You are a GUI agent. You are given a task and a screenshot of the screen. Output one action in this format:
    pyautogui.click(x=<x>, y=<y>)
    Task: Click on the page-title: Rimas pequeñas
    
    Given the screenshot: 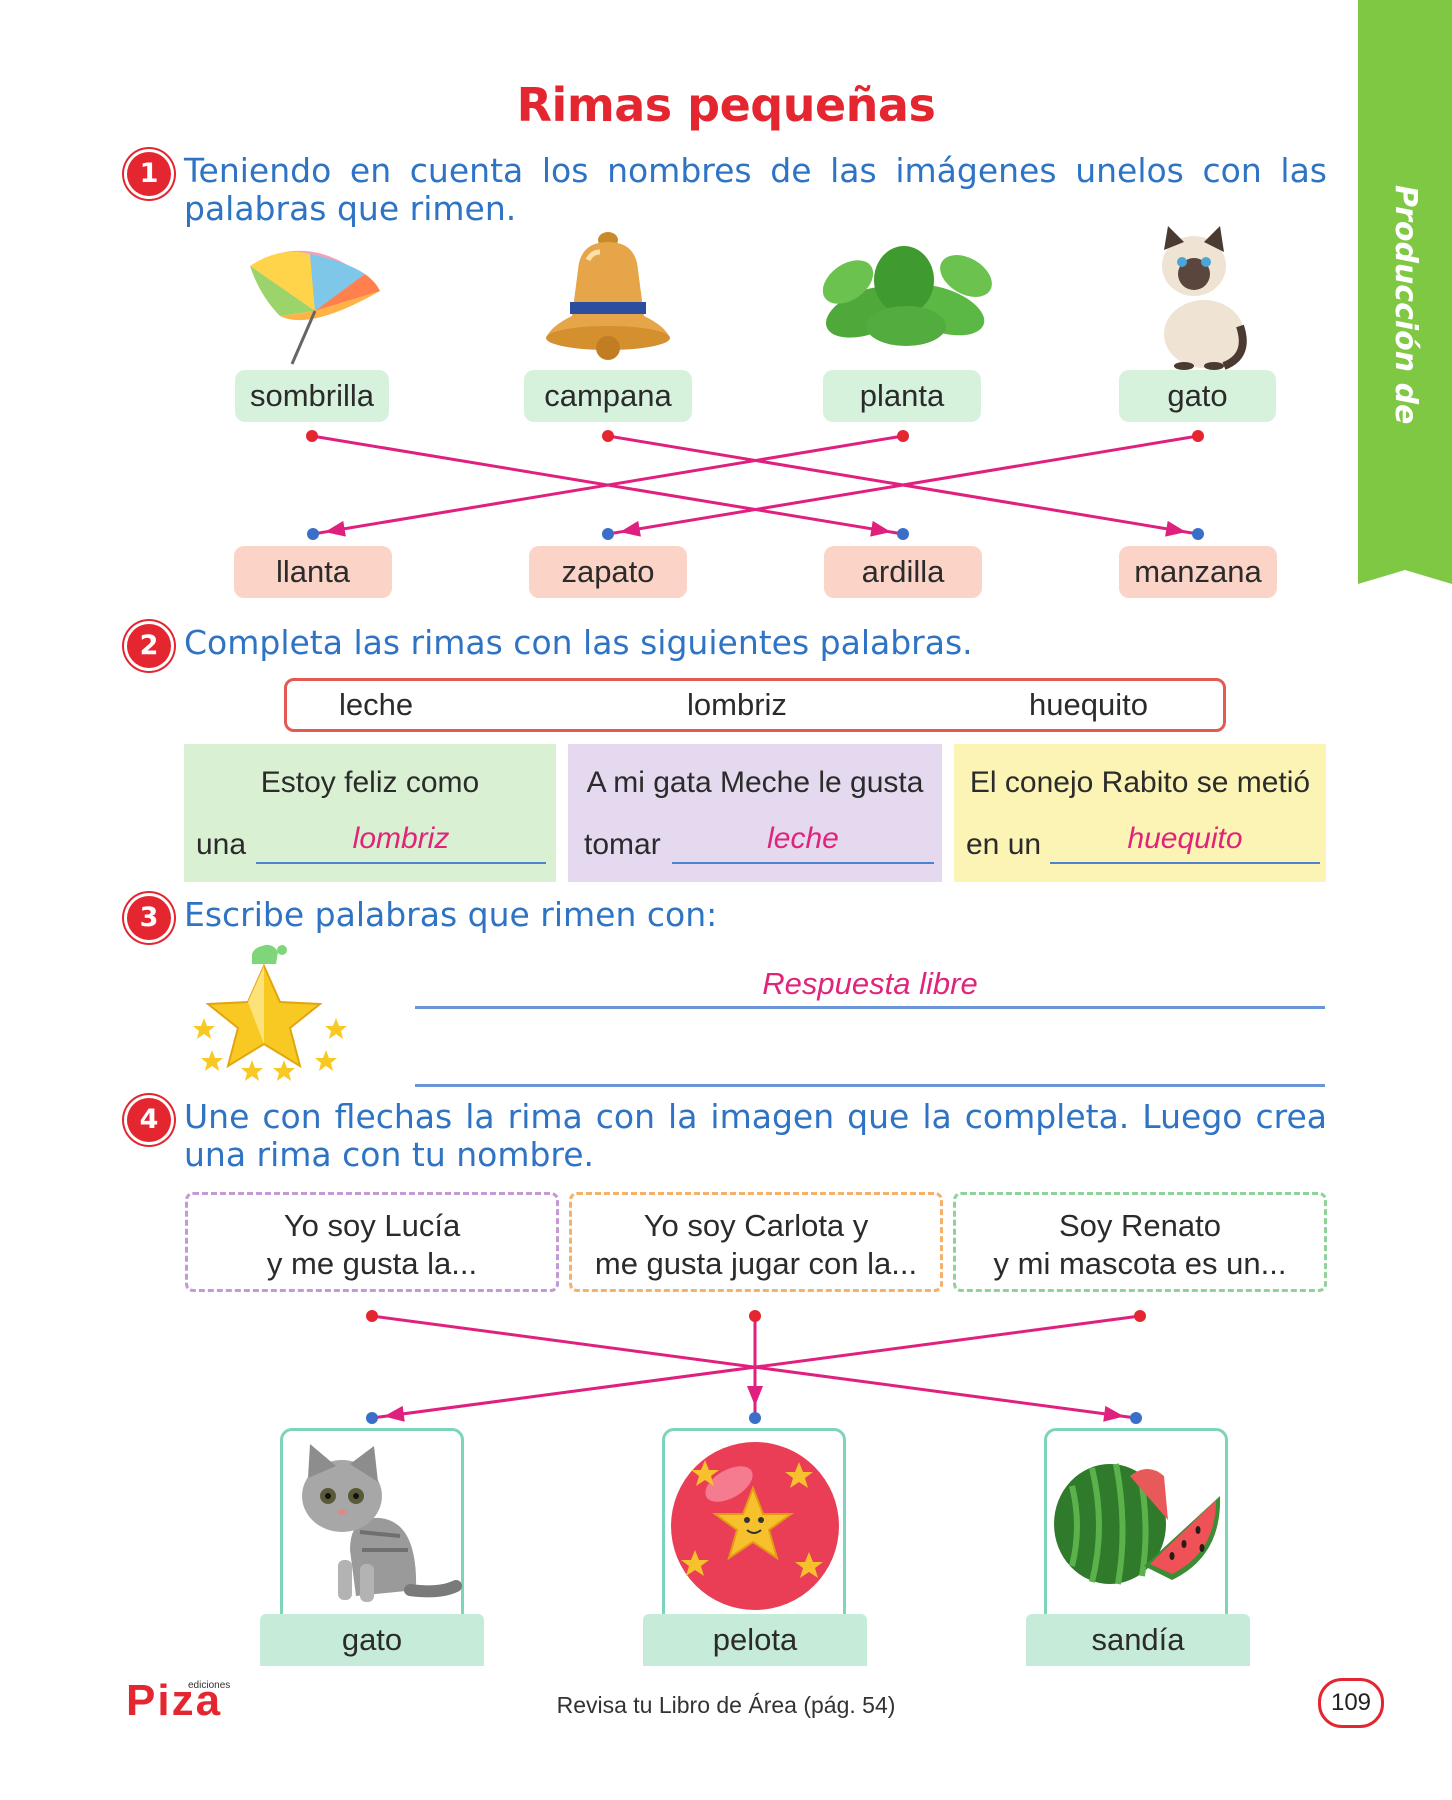 What is the action you would take?
    pyautogui.click(x=726, y=105)
    